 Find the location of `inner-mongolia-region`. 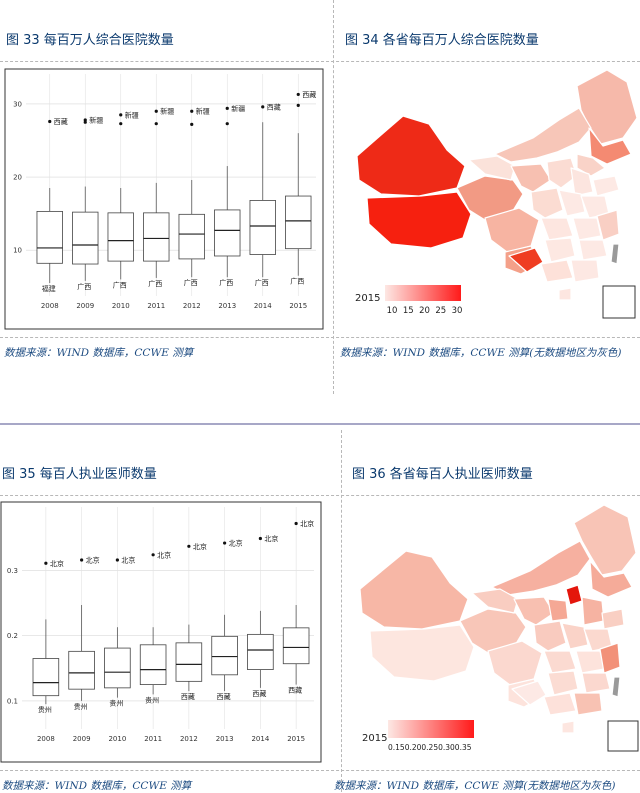

inner-mongolia-region is located at coordinates (543, 135).